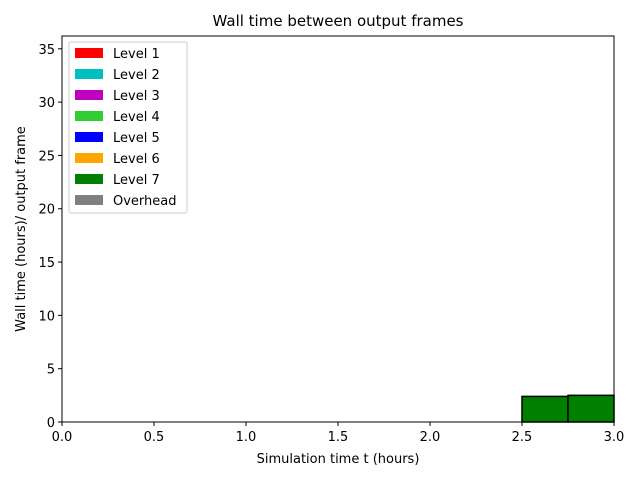 This screenshot has height=480, width=640. I want to click on y-tick-label: 5, so click(51, 370).